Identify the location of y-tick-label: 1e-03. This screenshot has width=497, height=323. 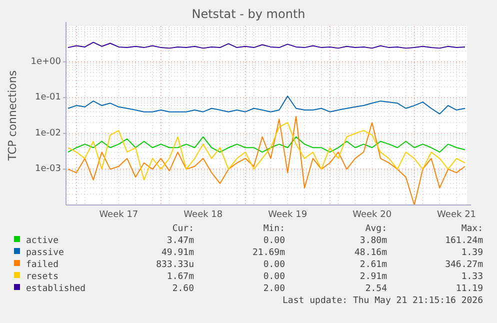
(48, 169).